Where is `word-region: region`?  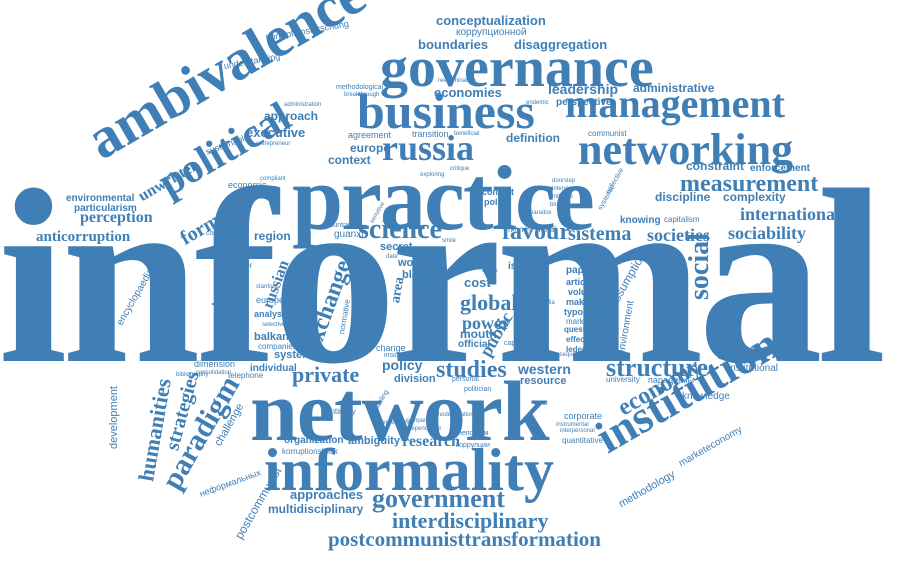 word-region: region is located at coordinates (272, 236).